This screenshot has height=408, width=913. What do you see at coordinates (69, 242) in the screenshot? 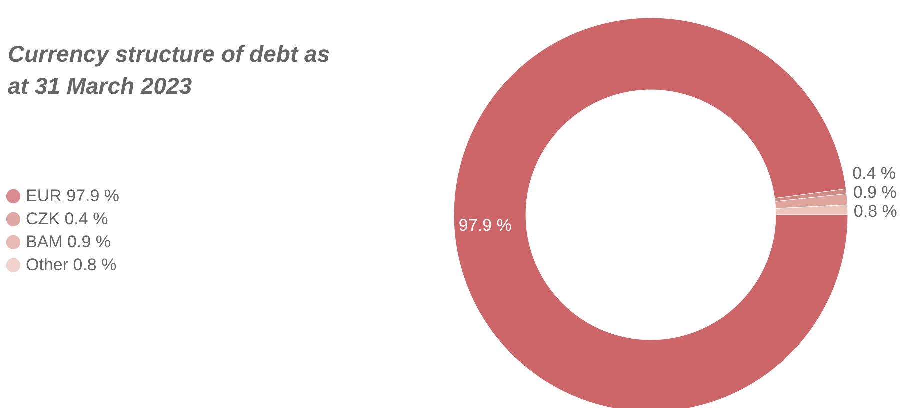
I see `legend-label: BAM 0.9 %` at bounding box center [69, 242].